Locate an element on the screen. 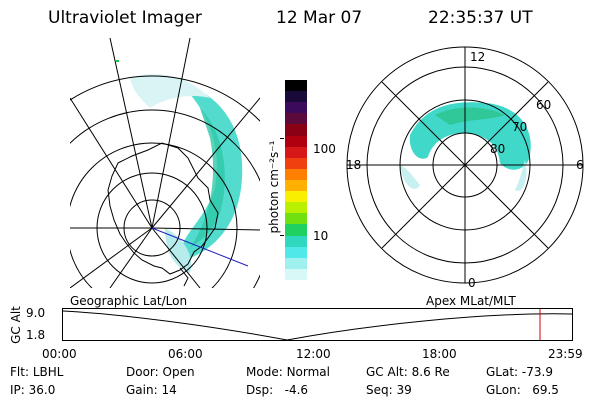 This screenshot has height=400, width=600. status-mode: Mode: Normal is located at coordinates (288, 372).